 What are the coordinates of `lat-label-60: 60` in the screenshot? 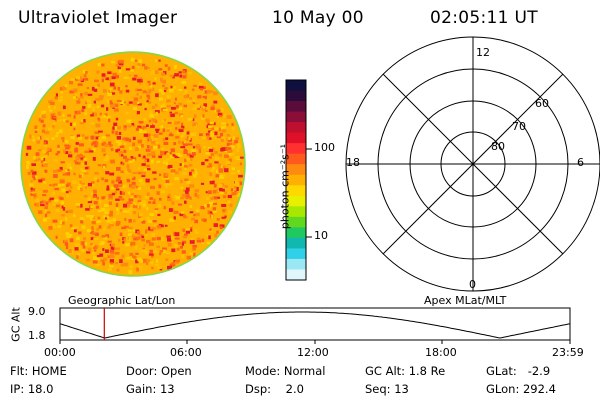 It's located at (542, 103).